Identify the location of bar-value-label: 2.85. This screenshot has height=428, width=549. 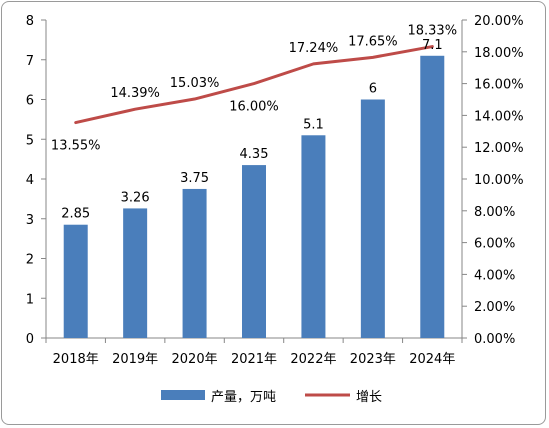
(75, 214).